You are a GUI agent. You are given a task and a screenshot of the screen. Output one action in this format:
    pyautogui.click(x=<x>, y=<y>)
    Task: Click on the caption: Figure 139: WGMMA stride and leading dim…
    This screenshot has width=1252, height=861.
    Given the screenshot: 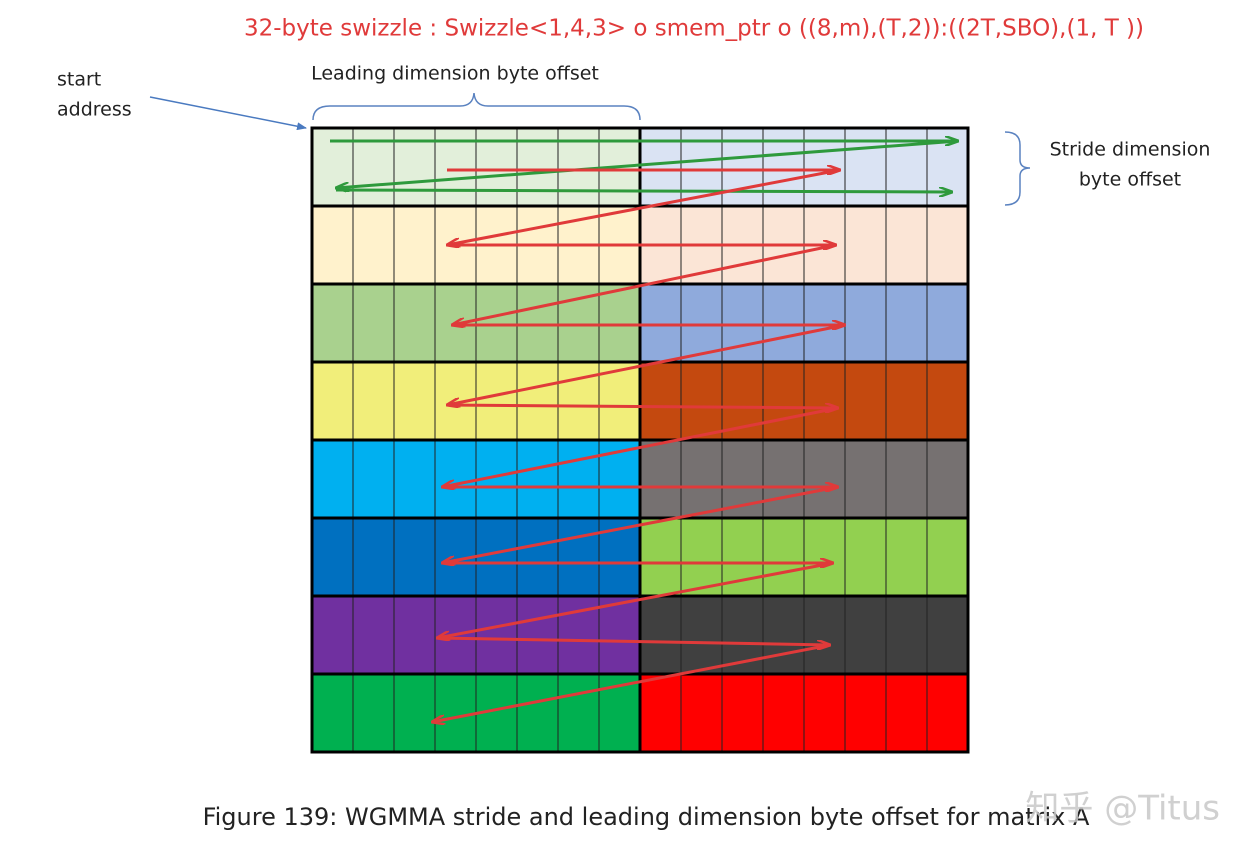 What is the action you would take?
    pyautogui.click(x=646, y=817)
    